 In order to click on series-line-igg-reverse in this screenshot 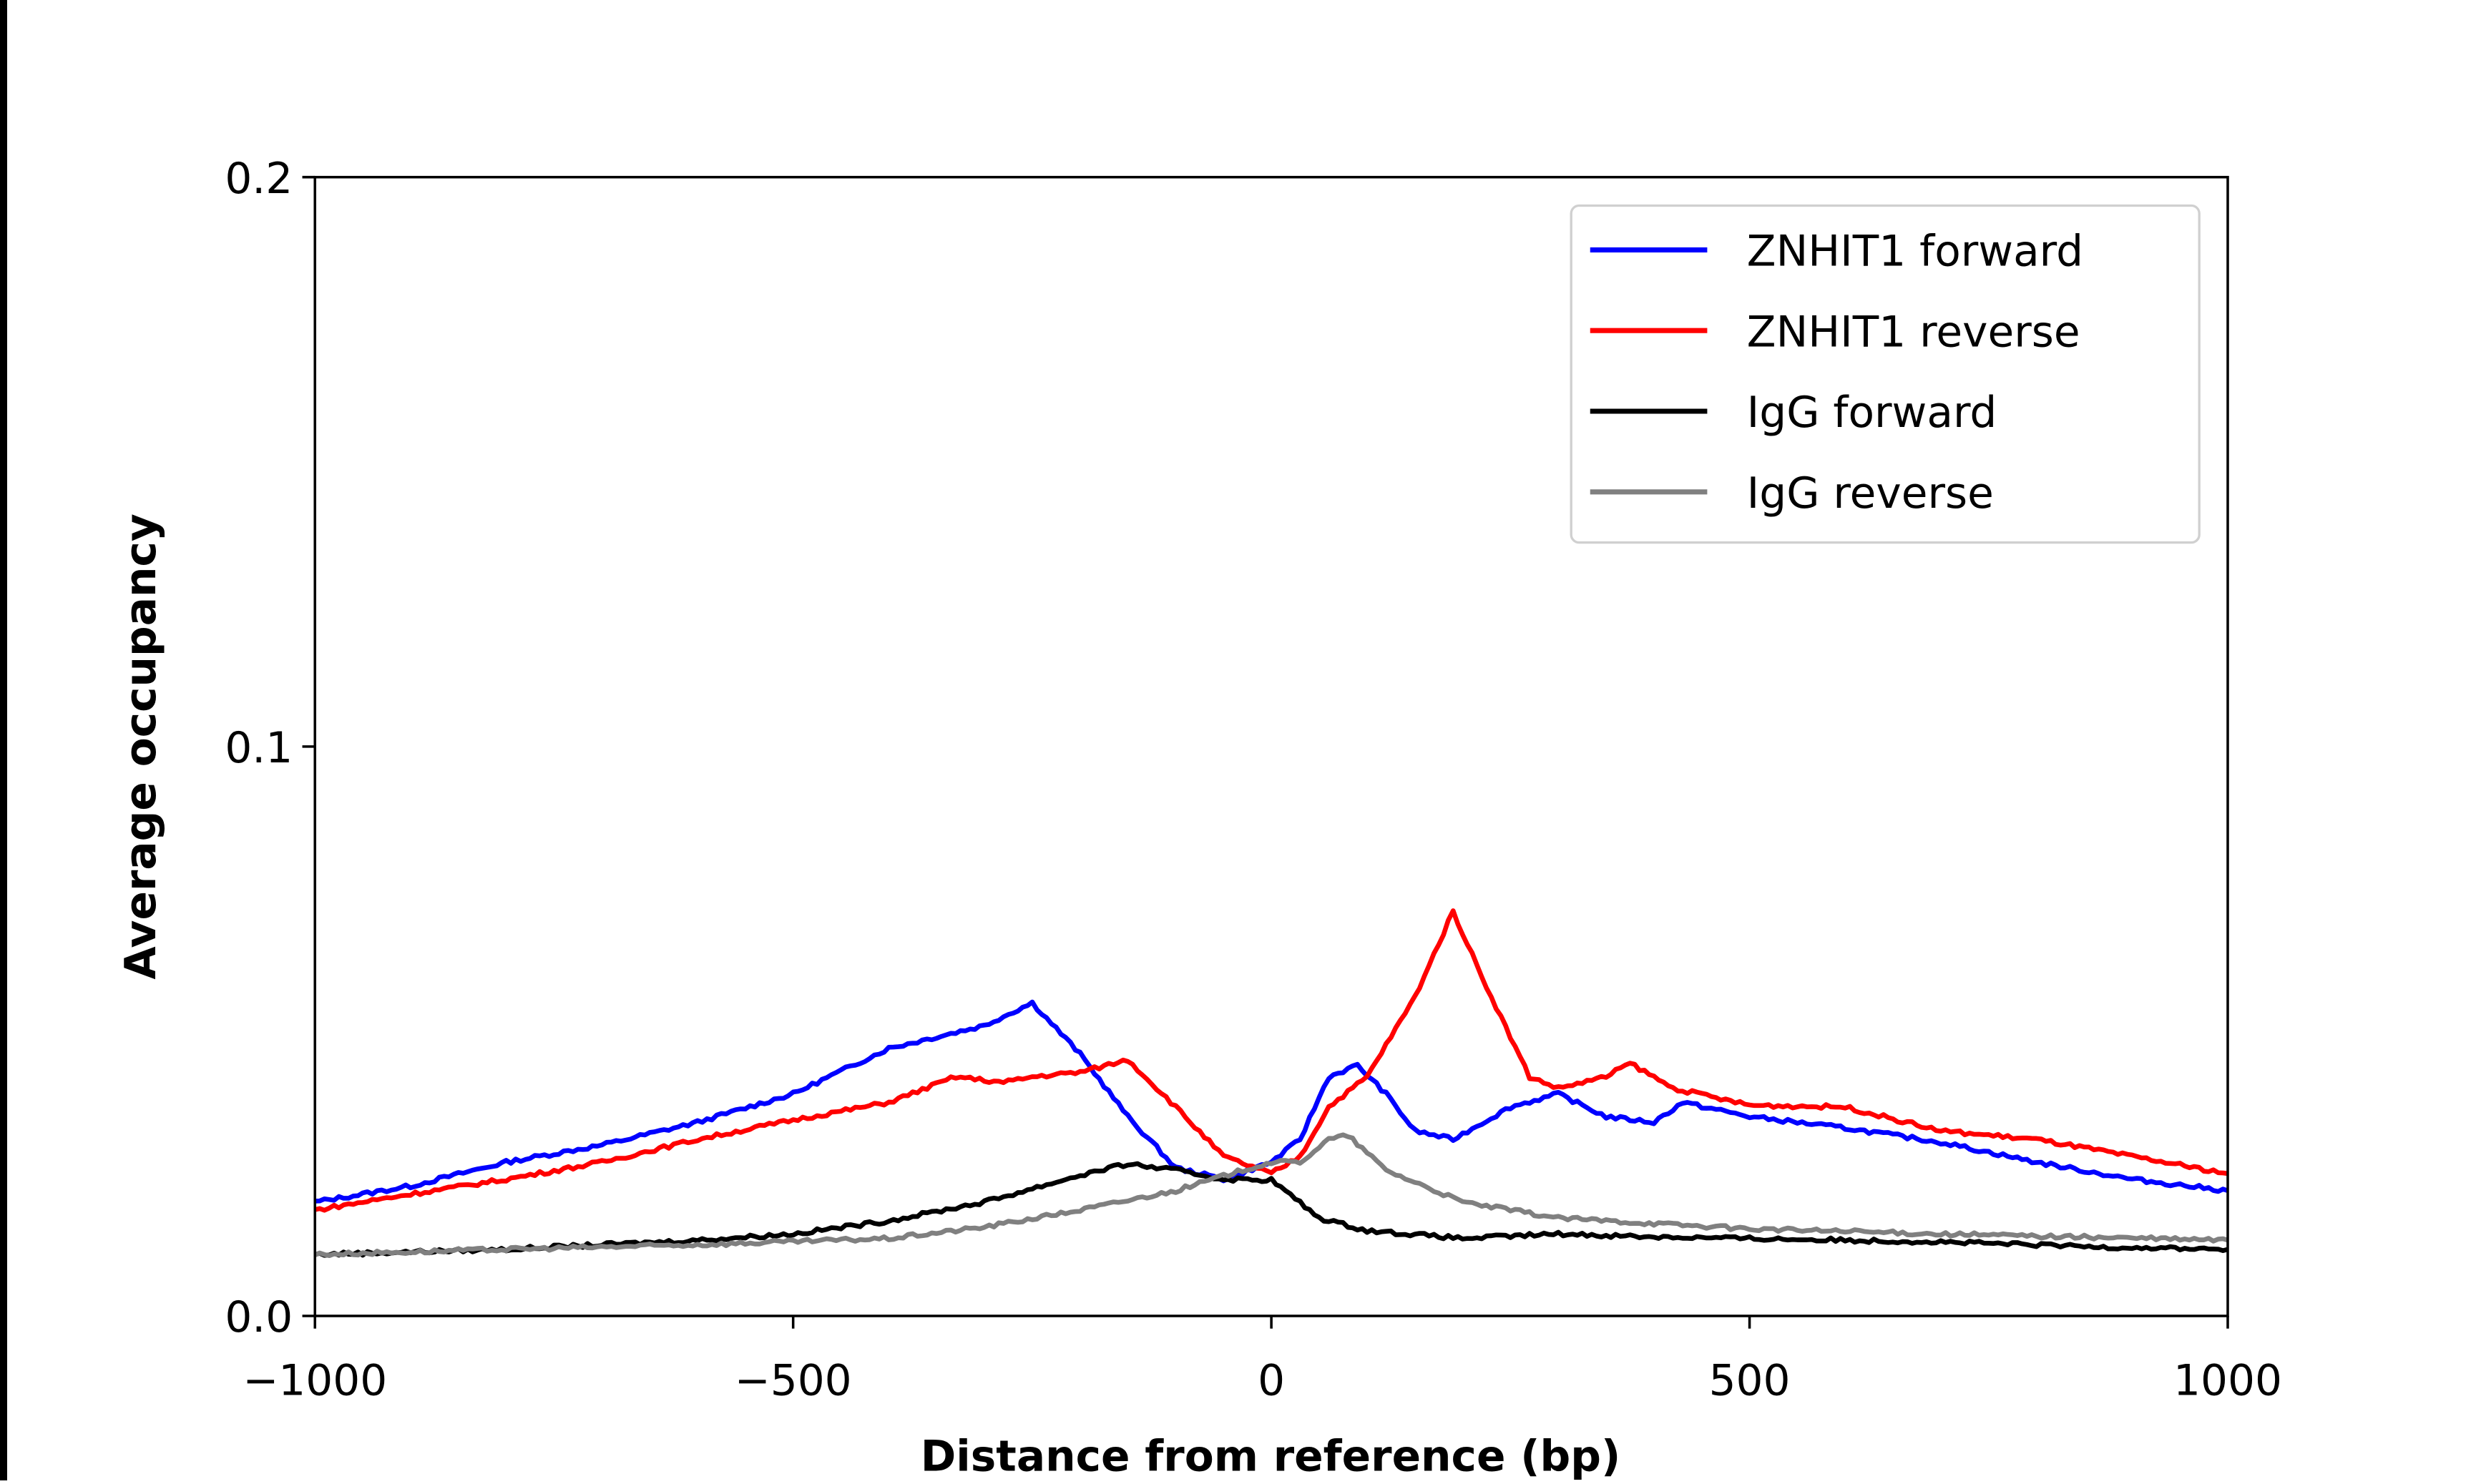, I will do `click(1270, 1195)`.